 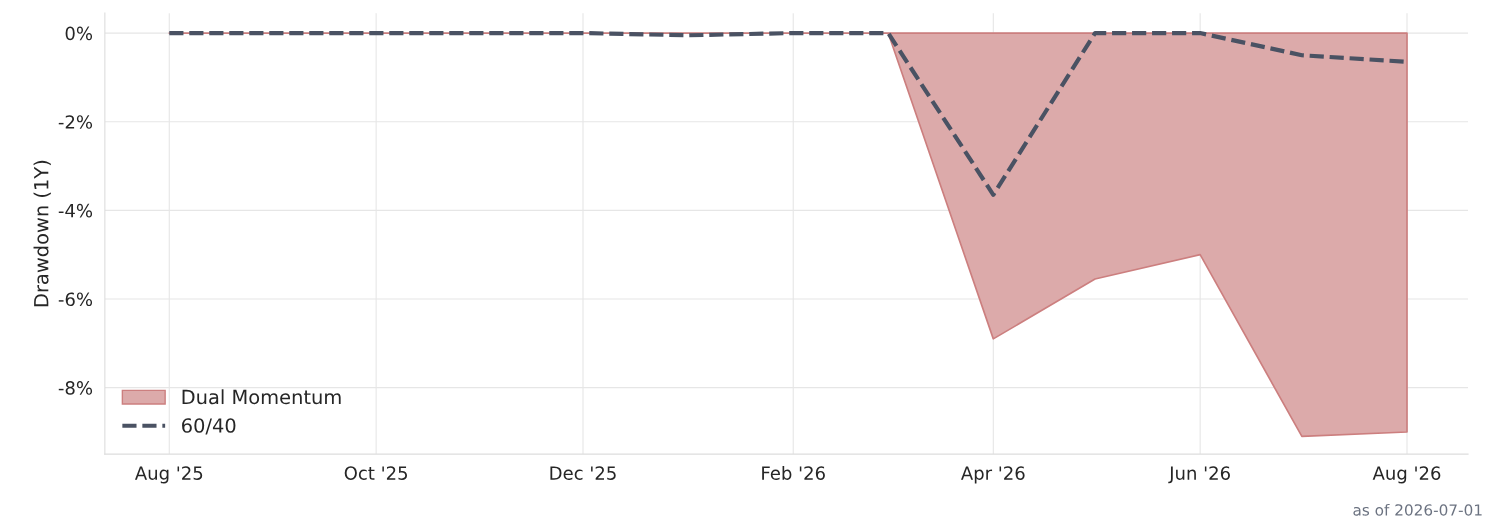 What do you see at coordinates (1406, 475) in the screenshot?
I see `x-tick-label: Aug '26` at bounding box center [1406, 475].